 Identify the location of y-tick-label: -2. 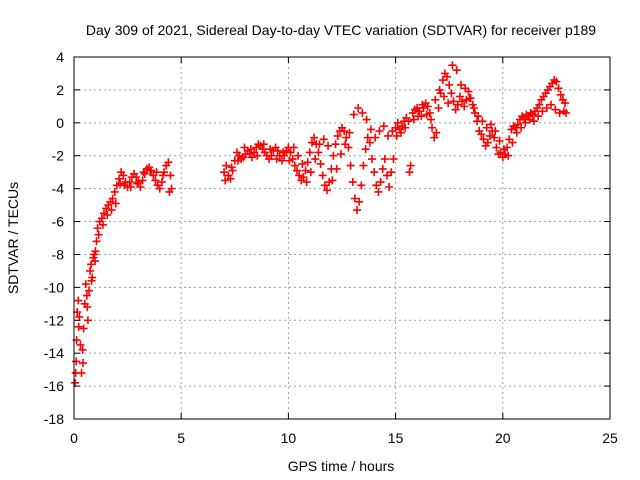
(58, 156).